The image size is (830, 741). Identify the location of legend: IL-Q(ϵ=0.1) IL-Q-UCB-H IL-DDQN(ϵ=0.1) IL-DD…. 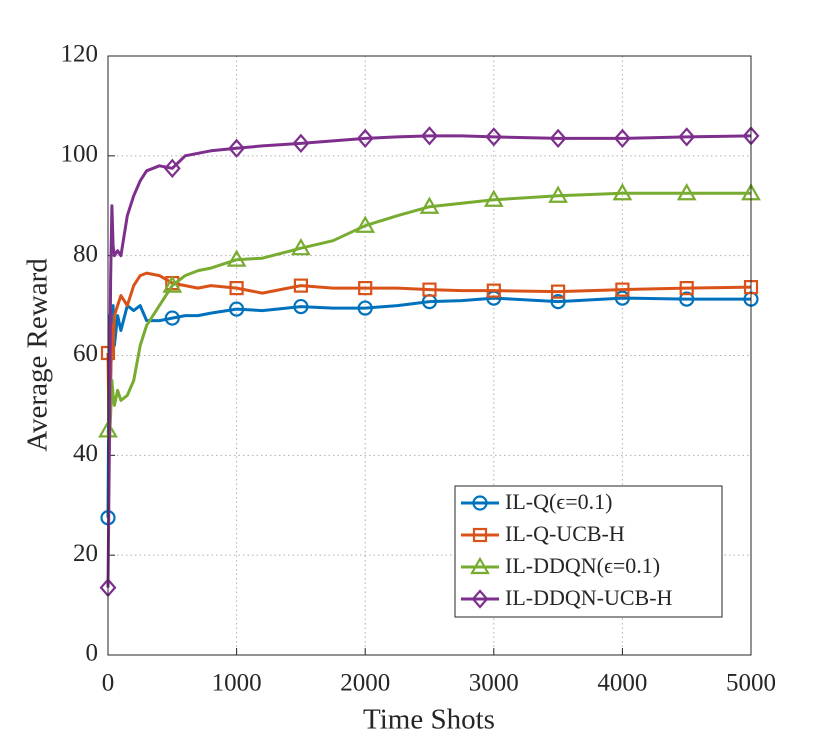
(588, 551).